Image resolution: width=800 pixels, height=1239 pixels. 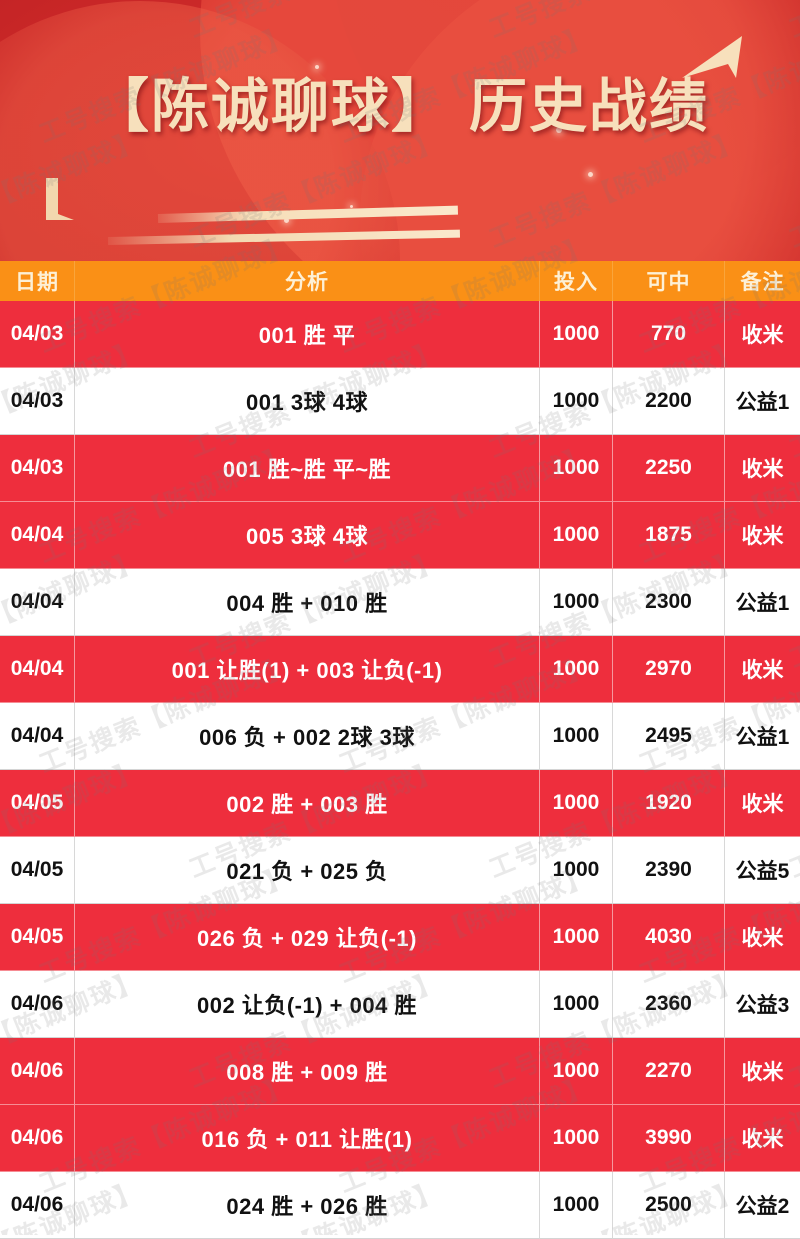 I want to click on table-row: 04/04 001 让胜(1) + 003 让负(-1) 1000 2970 收米, so click(x=400, y=669).